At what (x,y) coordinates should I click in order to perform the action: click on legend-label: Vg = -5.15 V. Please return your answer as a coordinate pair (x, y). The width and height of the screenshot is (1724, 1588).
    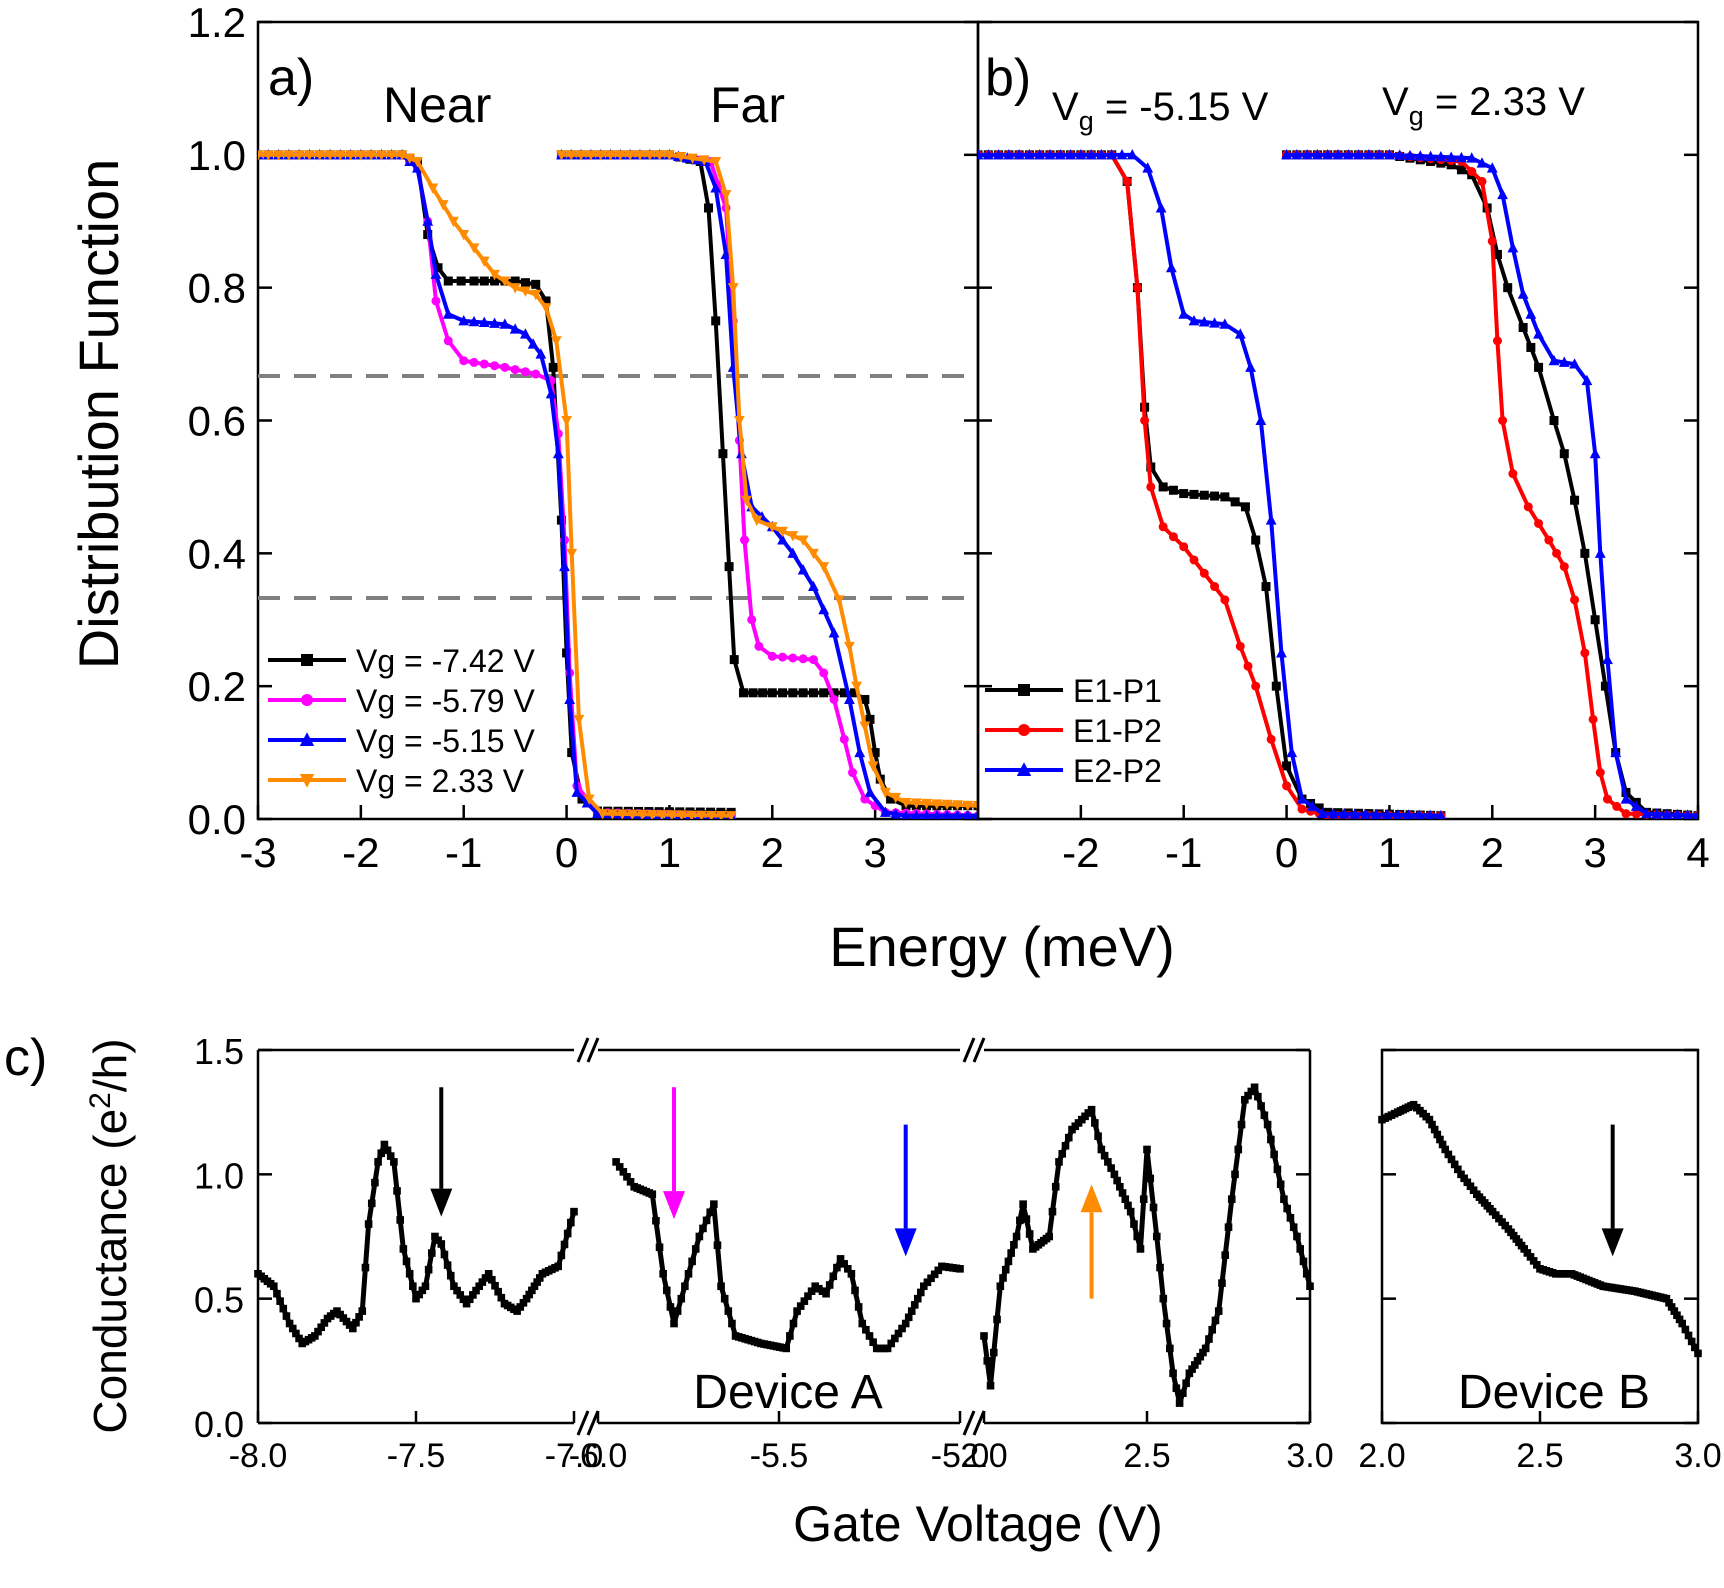
    Looking at the image, I should click on (445, 741).